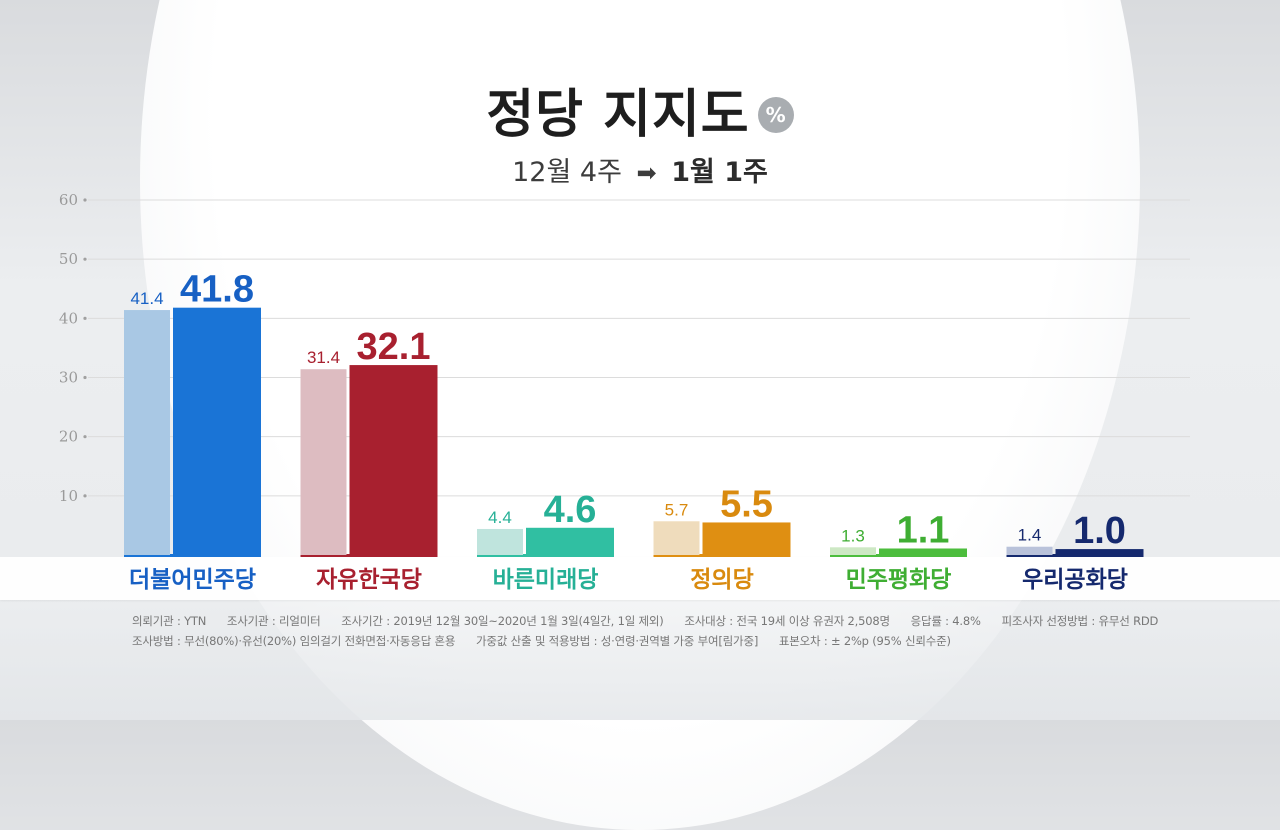  I want to click on category-label: 민주평화당, so click(899, 580).